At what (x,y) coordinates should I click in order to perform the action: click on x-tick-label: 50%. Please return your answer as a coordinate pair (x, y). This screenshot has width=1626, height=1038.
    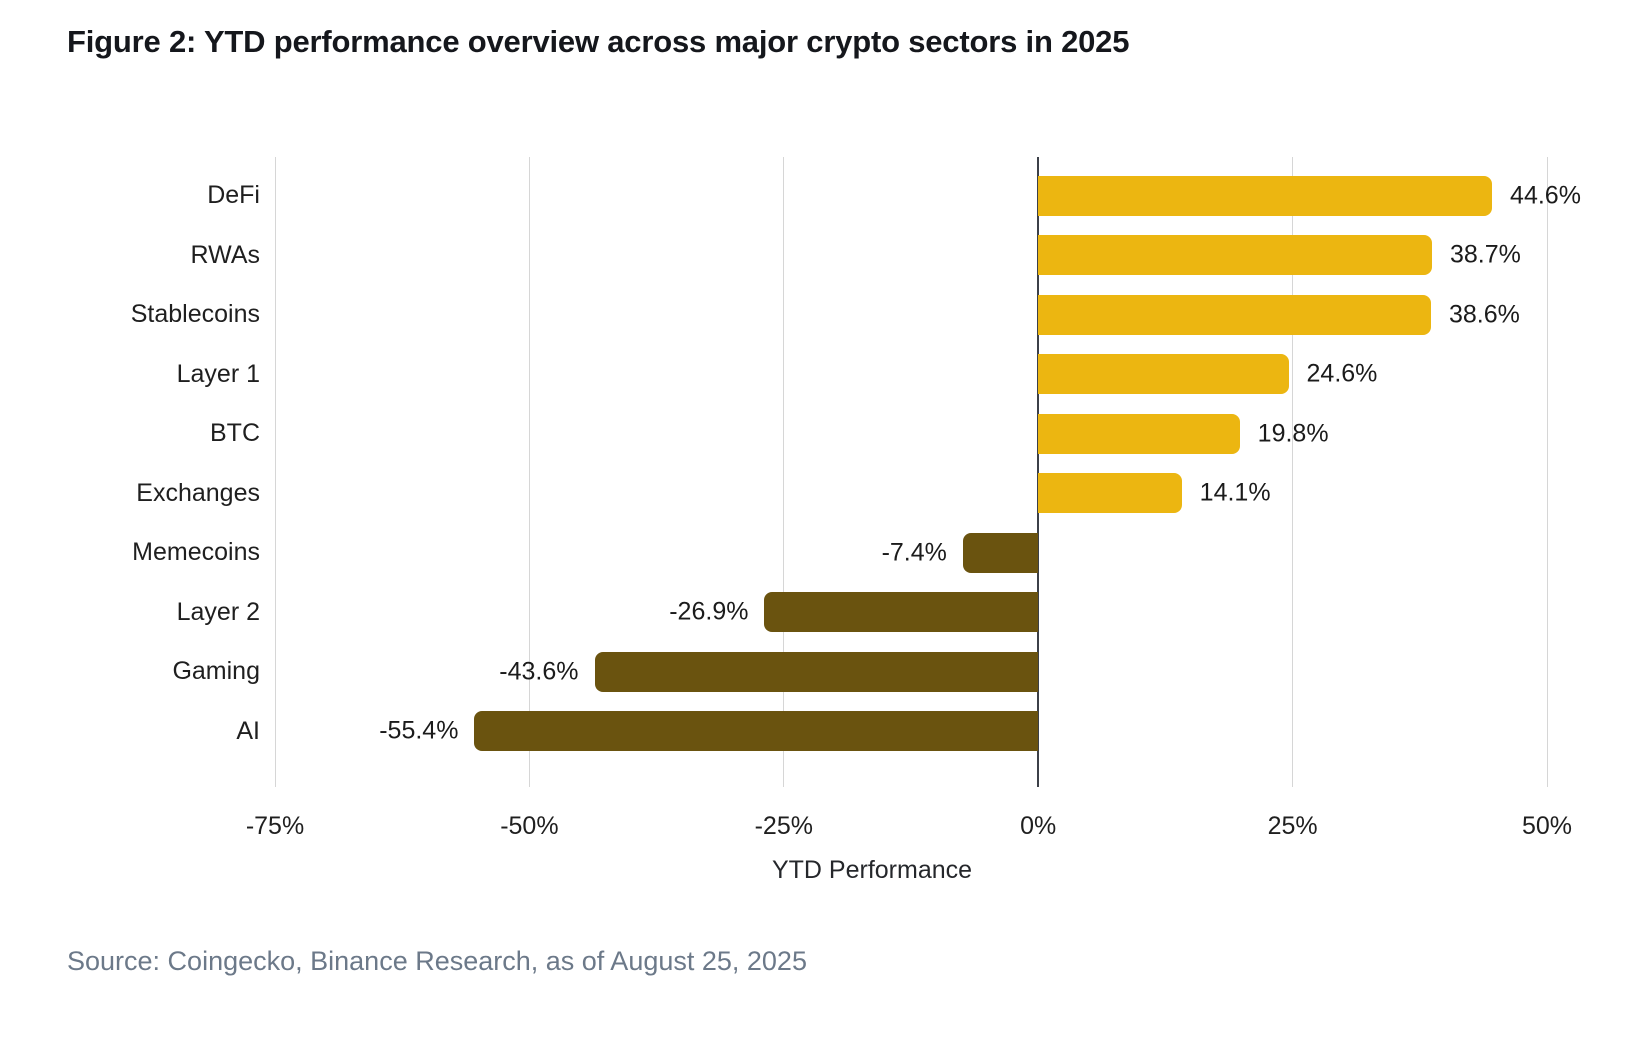
    Looking at the image, I should click on (1547, 826).